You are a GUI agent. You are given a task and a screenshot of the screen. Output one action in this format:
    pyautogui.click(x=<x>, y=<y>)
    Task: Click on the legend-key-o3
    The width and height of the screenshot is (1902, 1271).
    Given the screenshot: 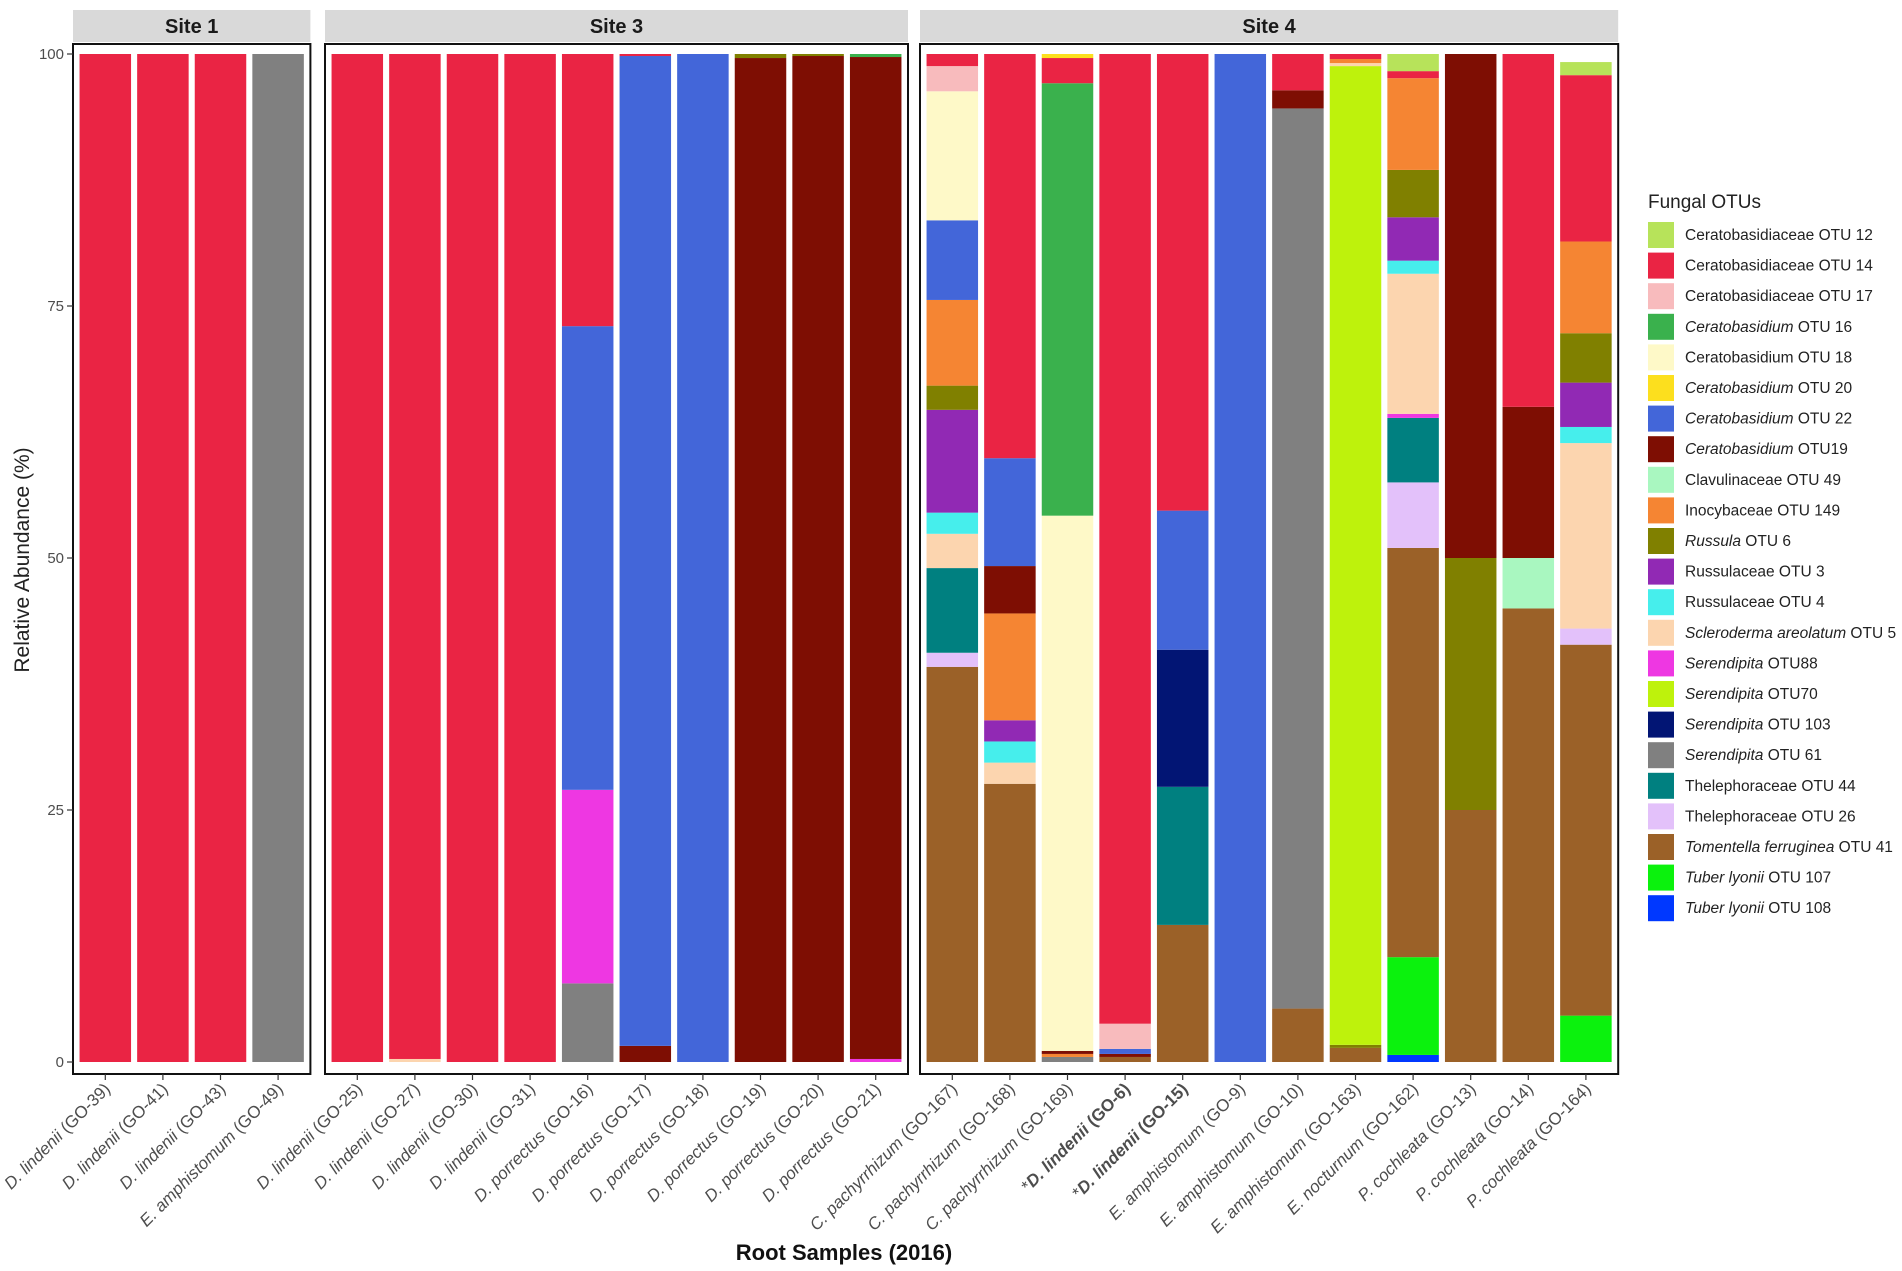 What is the action you would take?
    pyautogui.click(x=1661, y=571)
    